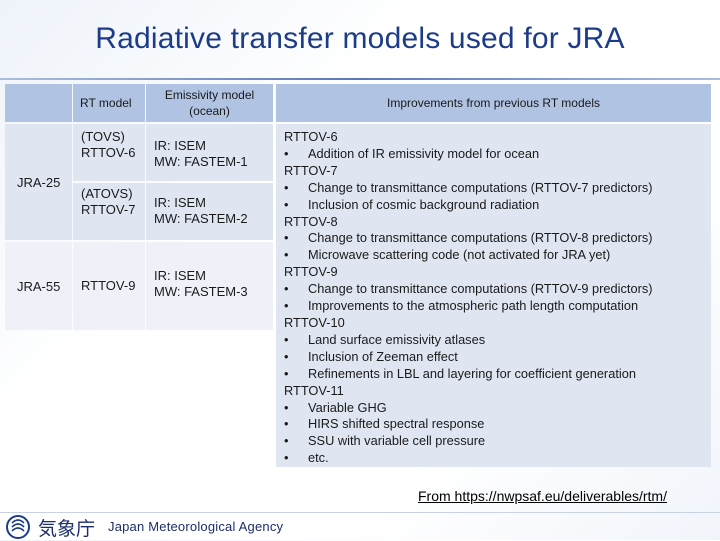 Image resolution: width=720 pixels, height=541 pixels. What do you see at coordinates (311, 170) in the screenshot?
I see `improvement-version-heading: RTTOV-7` at bounding box center [311, 170].